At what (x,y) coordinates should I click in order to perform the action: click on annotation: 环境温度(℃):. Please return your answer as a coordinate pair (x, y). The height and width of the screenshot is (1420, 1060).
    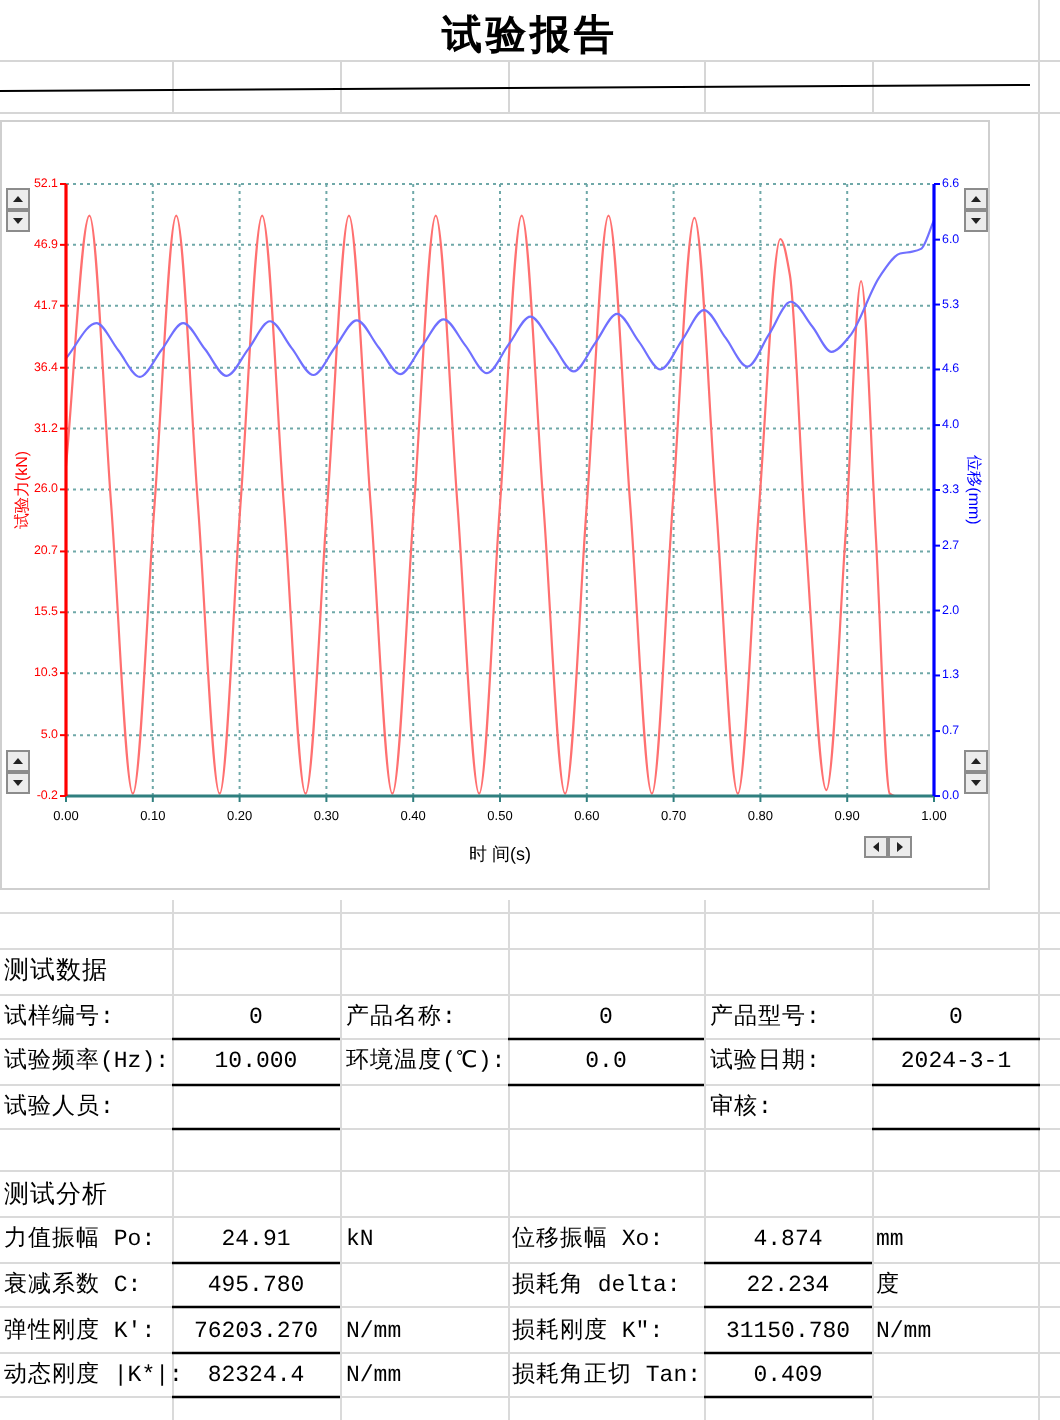
    Looking at the image, I should click on (426, 1062).